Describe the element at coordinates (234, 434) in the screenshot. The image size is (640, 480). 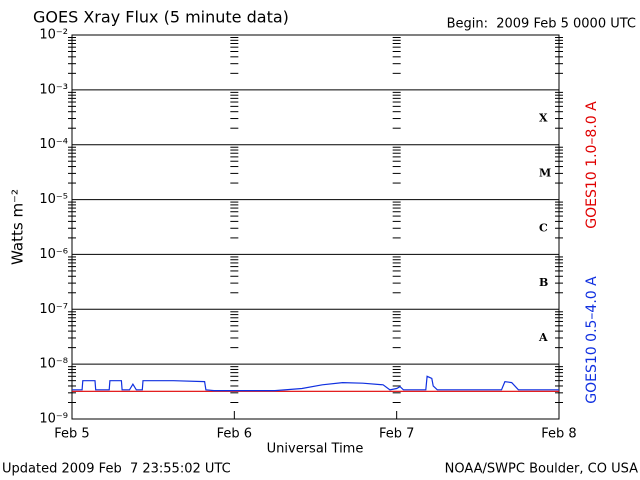
I see `x-tick-label: Feb 6` at that location.